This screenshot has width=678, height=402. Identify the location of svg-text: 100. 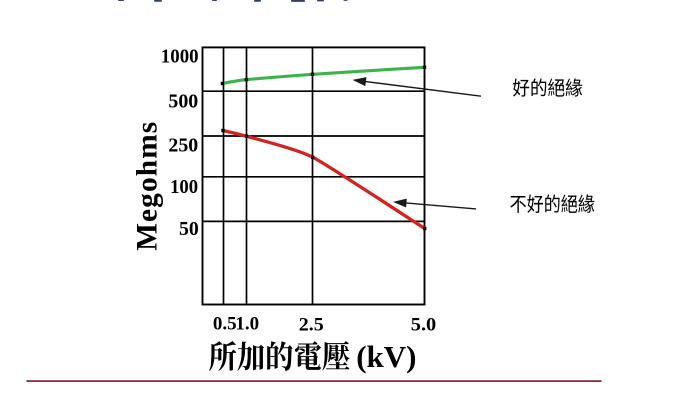
(184, 187).